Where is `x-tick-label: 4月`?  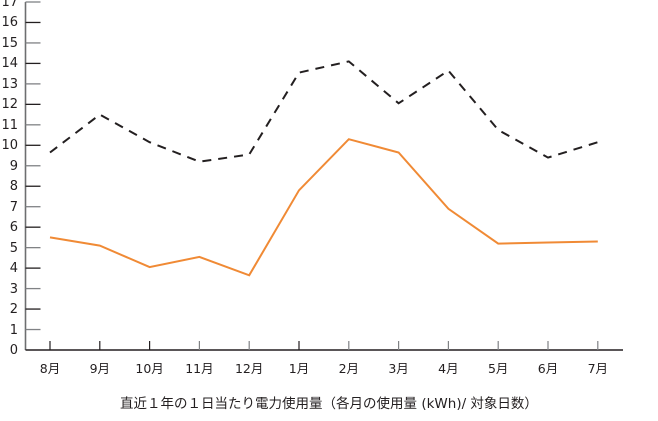
x-tick-label: 4月 is located at coordinates (448, 368).